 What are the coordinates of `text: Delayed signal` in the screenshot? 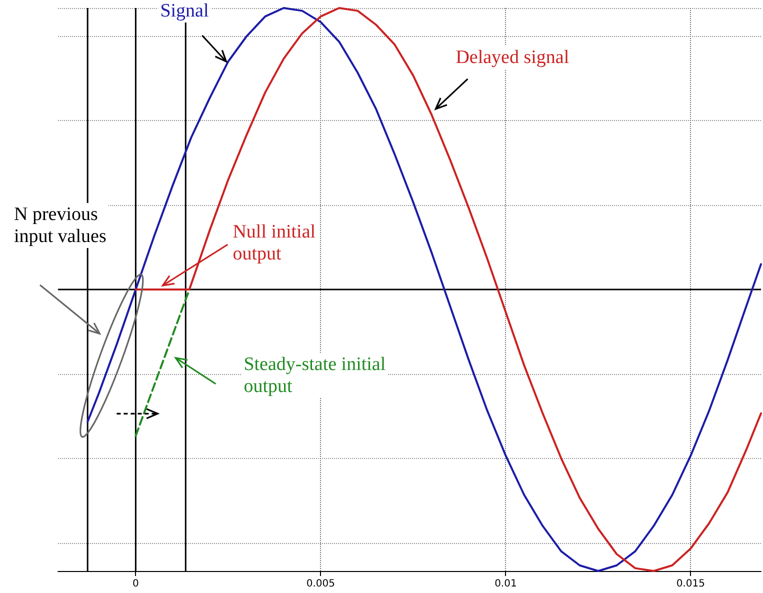 It's located at (513, 57).